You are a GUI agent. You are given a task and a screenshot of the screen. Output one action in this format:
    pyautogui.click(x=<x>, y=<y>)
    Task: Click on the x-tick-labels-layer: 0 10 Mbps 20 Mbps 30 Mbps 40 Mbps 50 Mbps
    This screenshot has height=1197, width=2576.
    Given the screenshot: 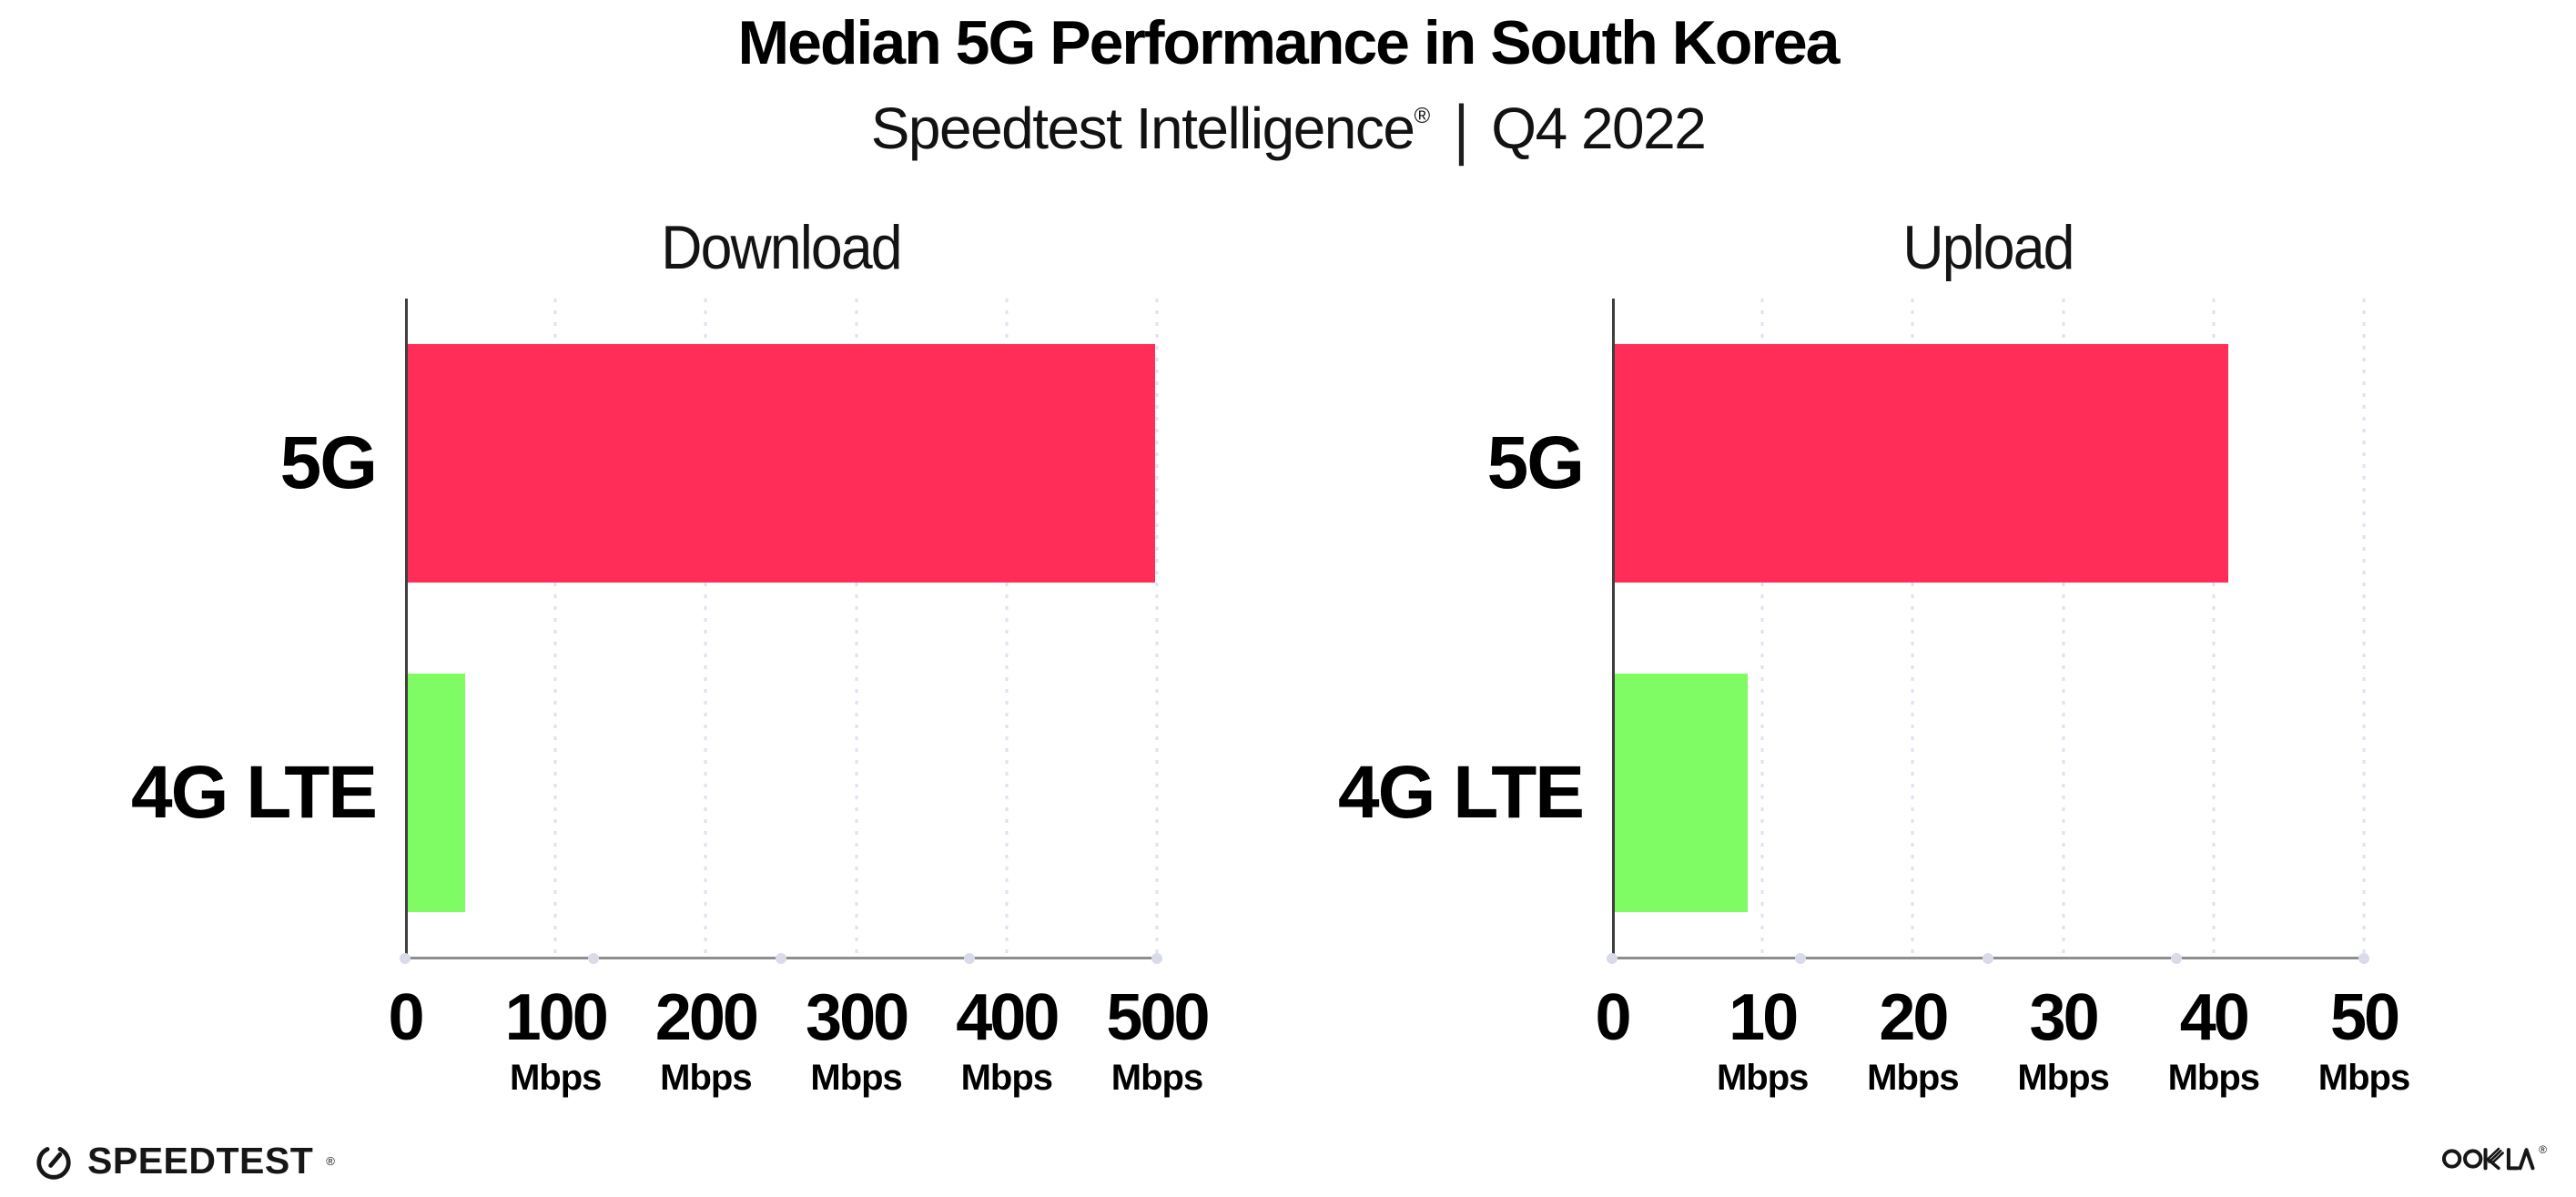 What is the action you would take?
    pyautogui.click(x=2002, y=1046)
    